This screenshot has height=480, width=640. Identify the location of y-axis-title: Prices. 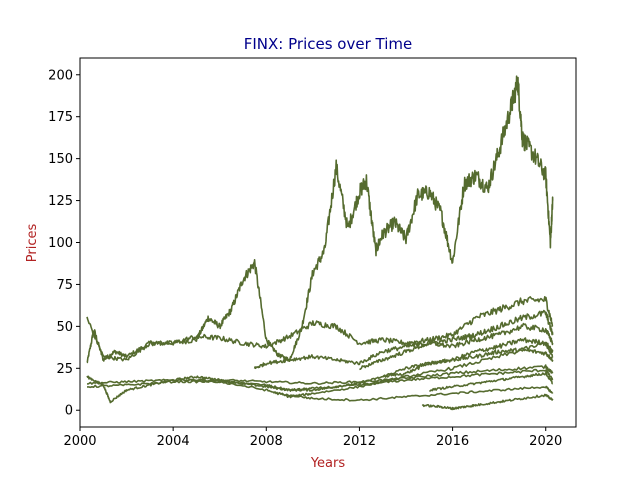
(32, 243).